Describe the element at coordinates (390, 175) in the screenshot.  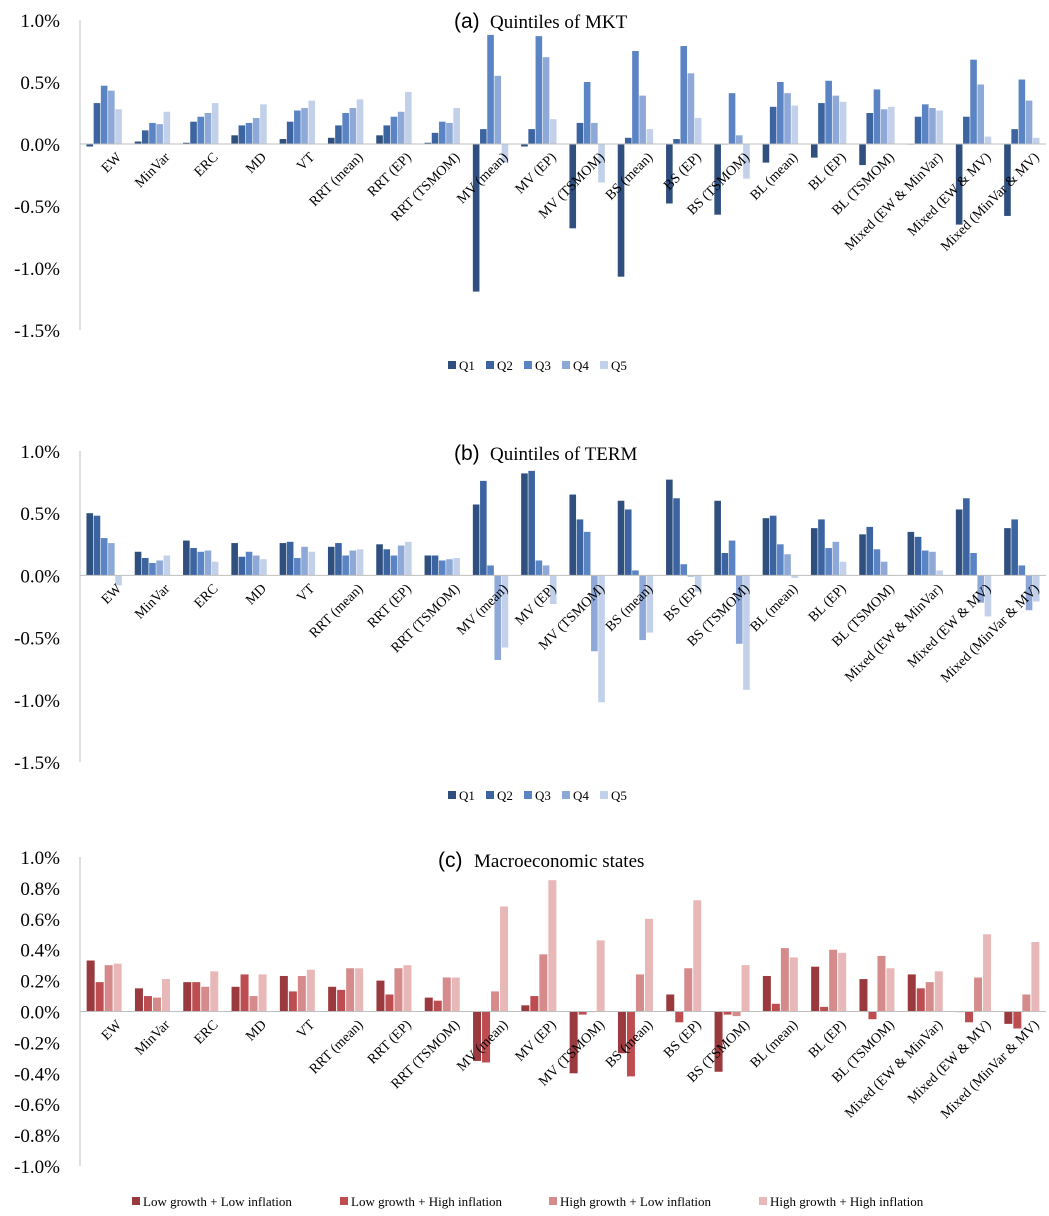
I see `category-label: RRT (EP)` at that location.